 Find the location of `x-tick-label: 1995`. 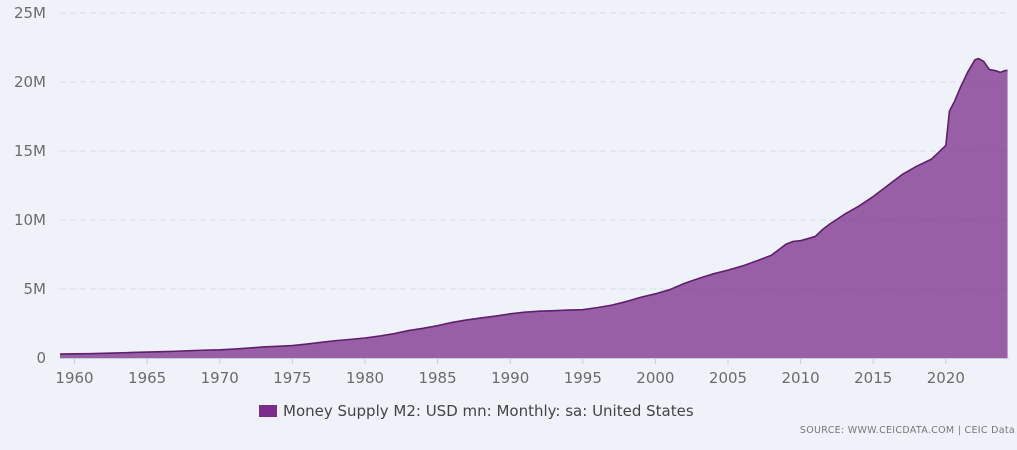

x-tick-label: 1995 is located at coordinates (583, 378).